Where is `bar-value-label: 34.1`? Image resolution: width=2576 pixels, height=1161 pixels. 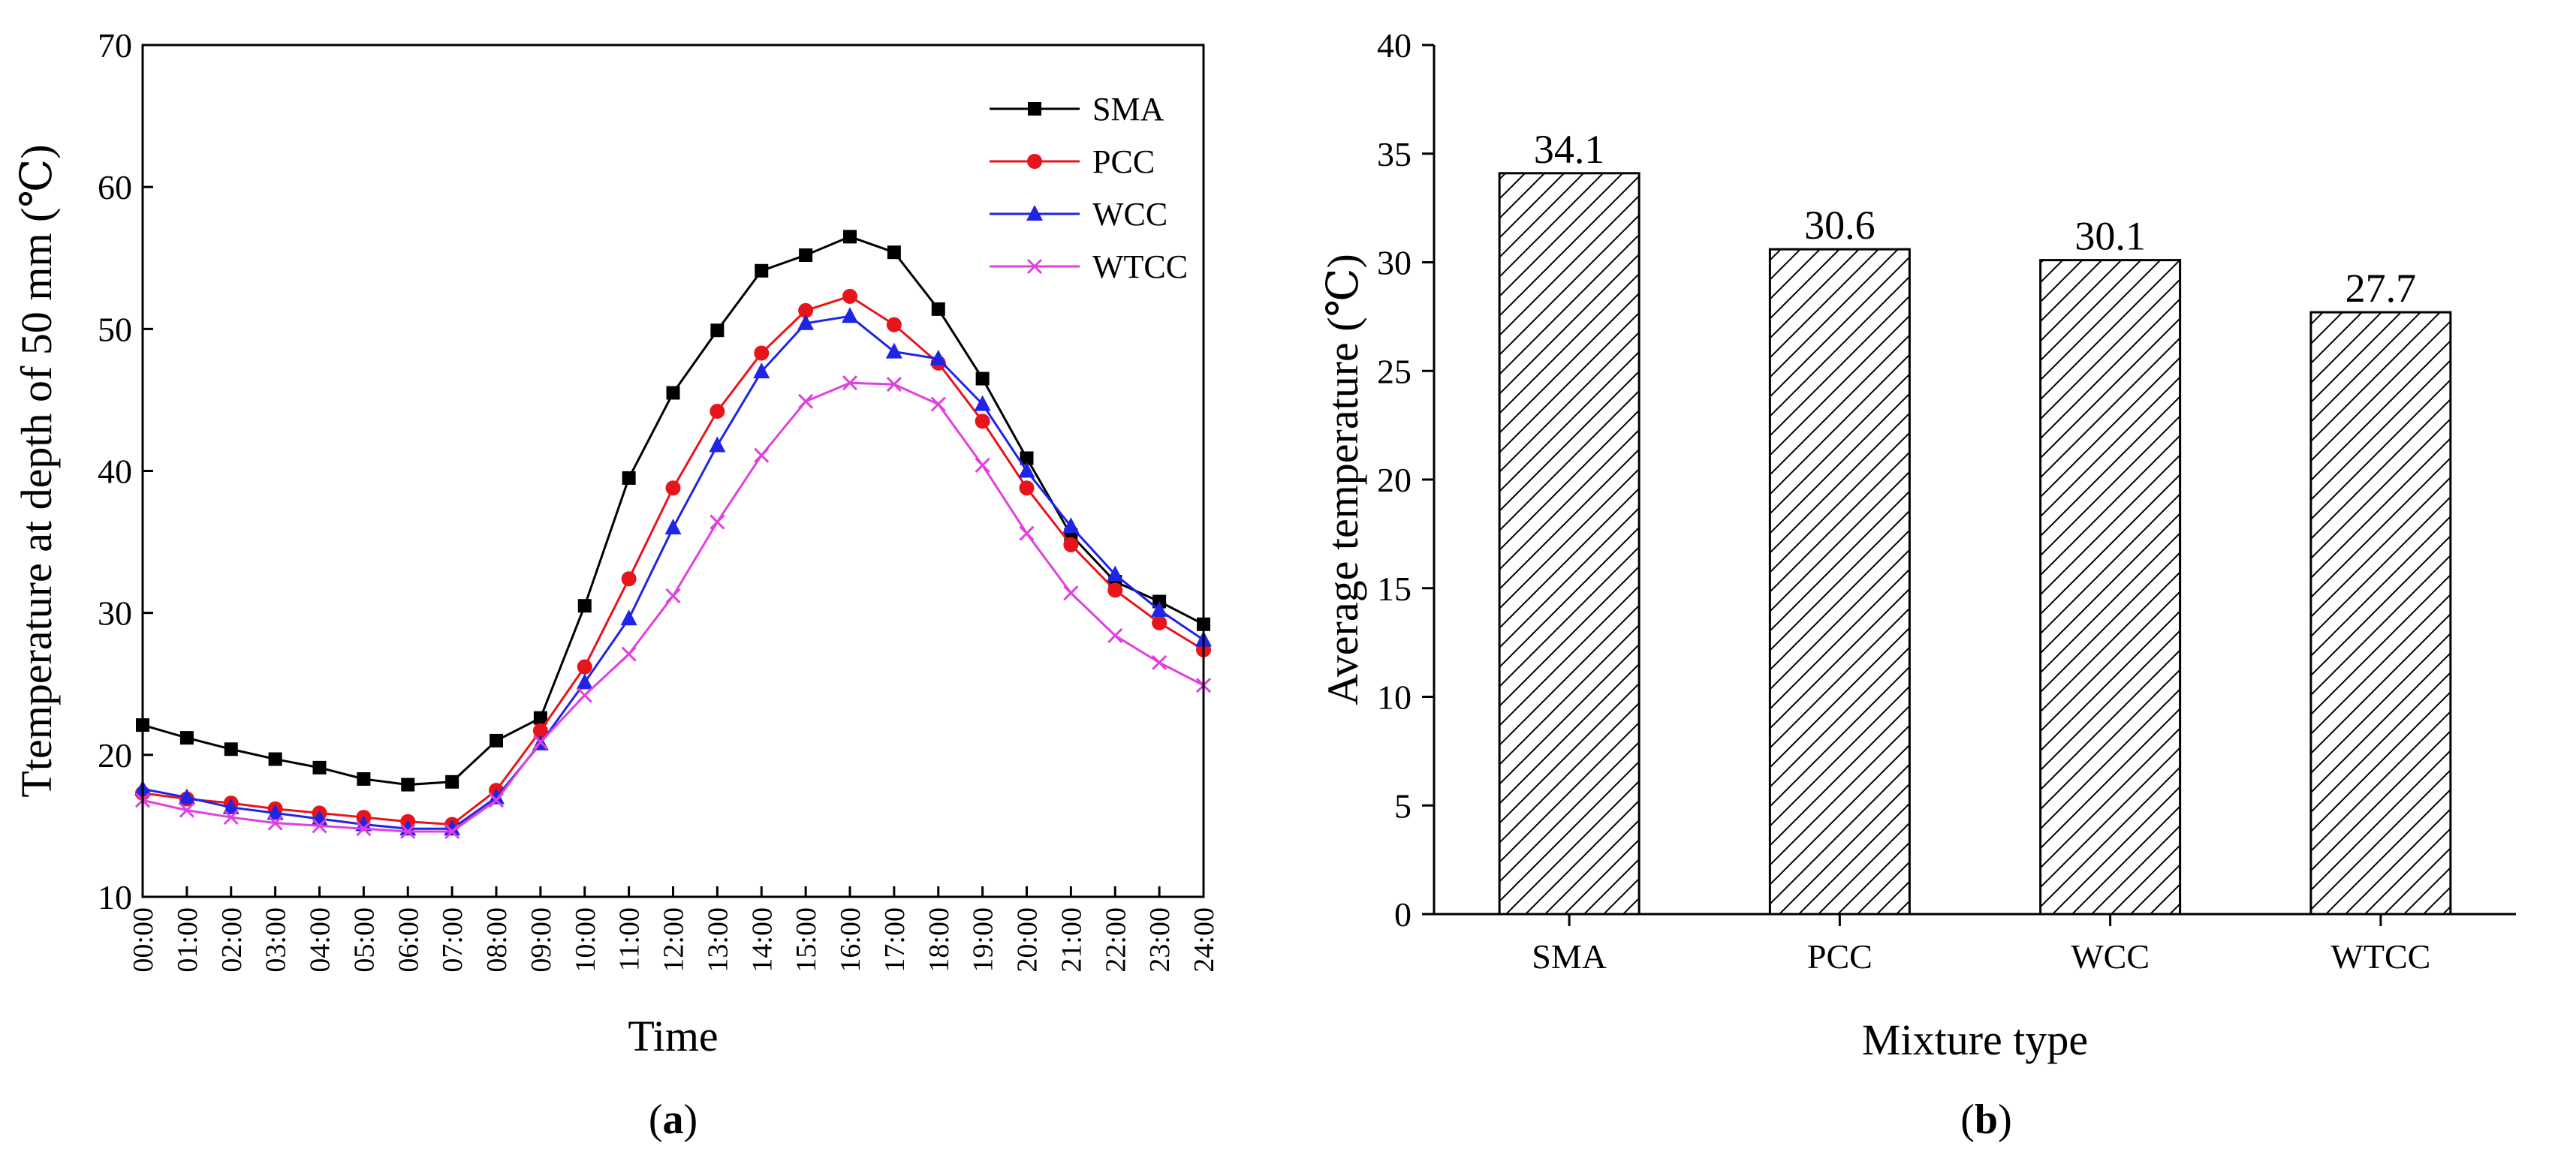 bar-value-label: 34.1 is located at coordinates (1569, 149).